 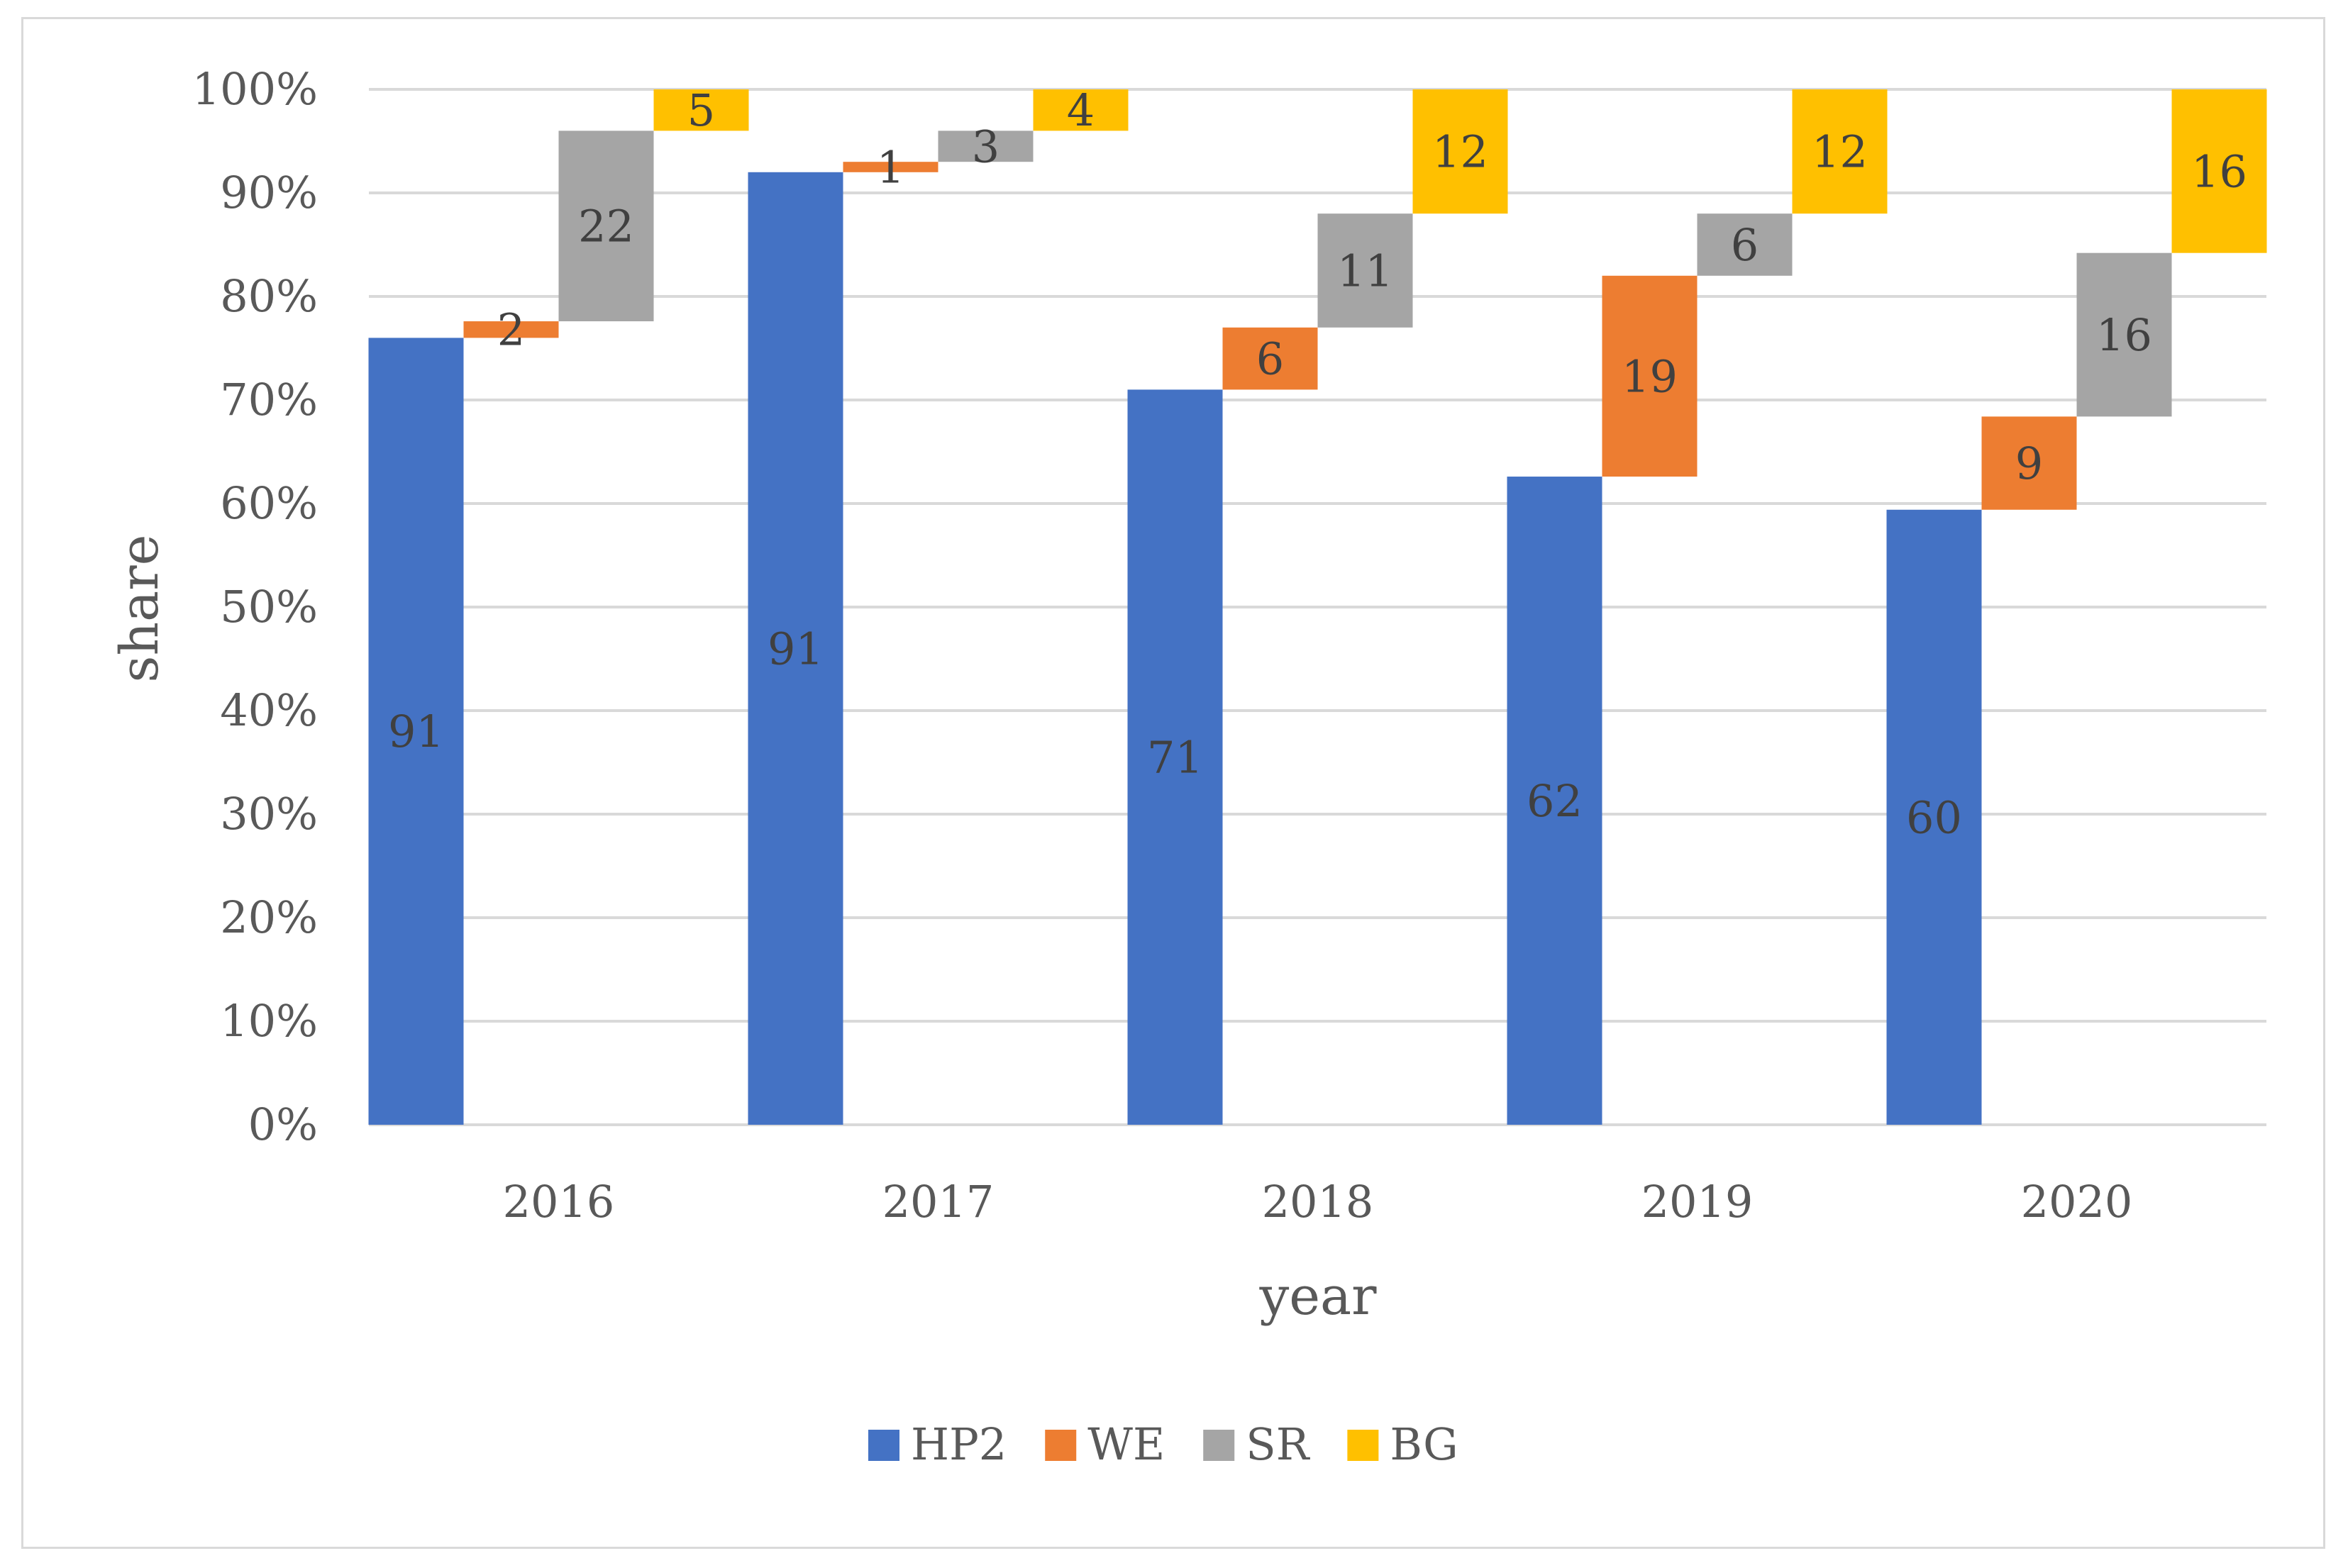 I want to click on data-label-hp2-2018: 71, so click(x=1175, y=758).